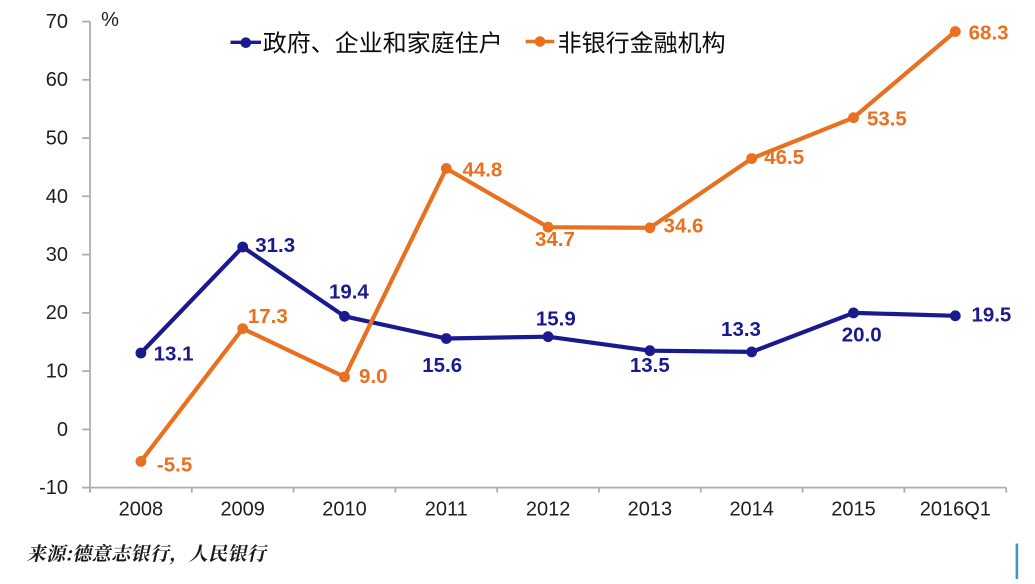  I want to click on svg-text: 46.5, so click(784, 157).